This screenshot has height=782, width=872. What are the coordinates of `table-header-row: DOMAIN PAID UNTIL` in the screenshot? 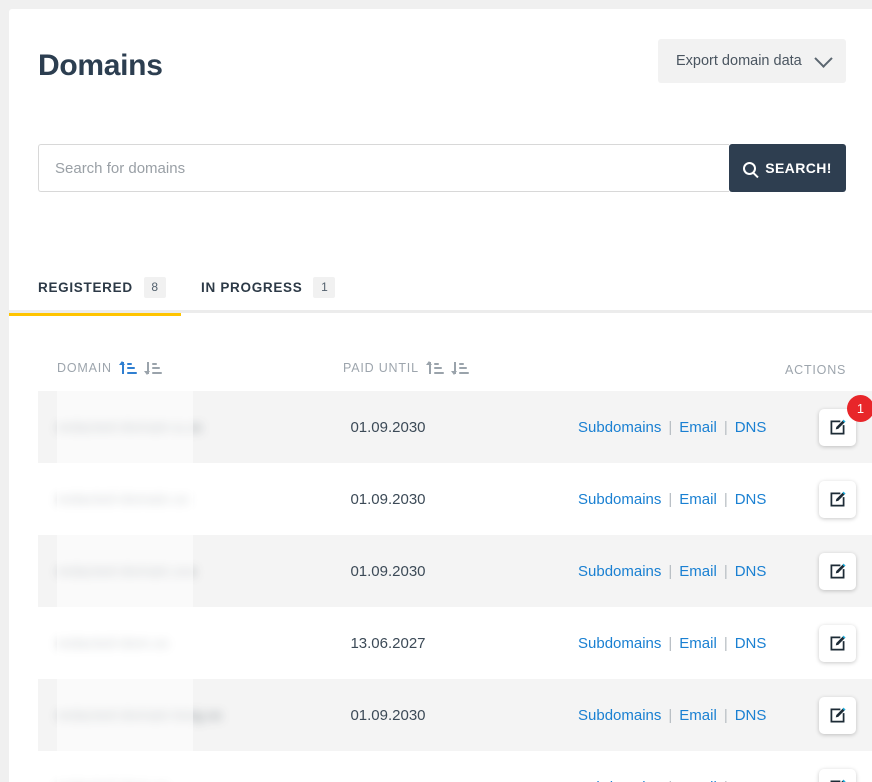 It's located at (455, 365).